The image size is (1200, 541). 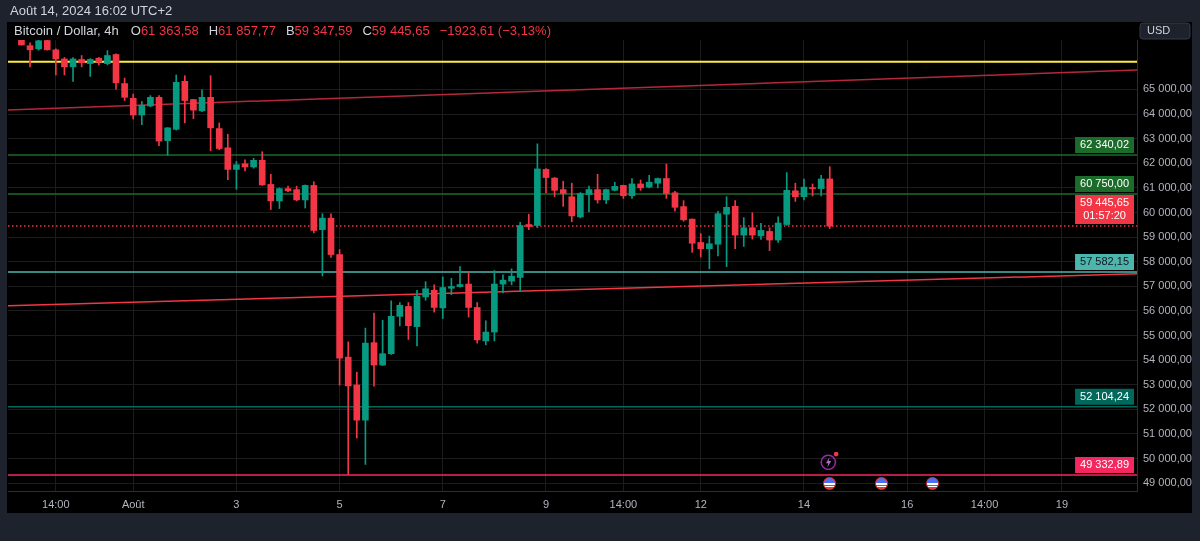 I want to click on x-tick-label: Août, so click(x=133, y=503).